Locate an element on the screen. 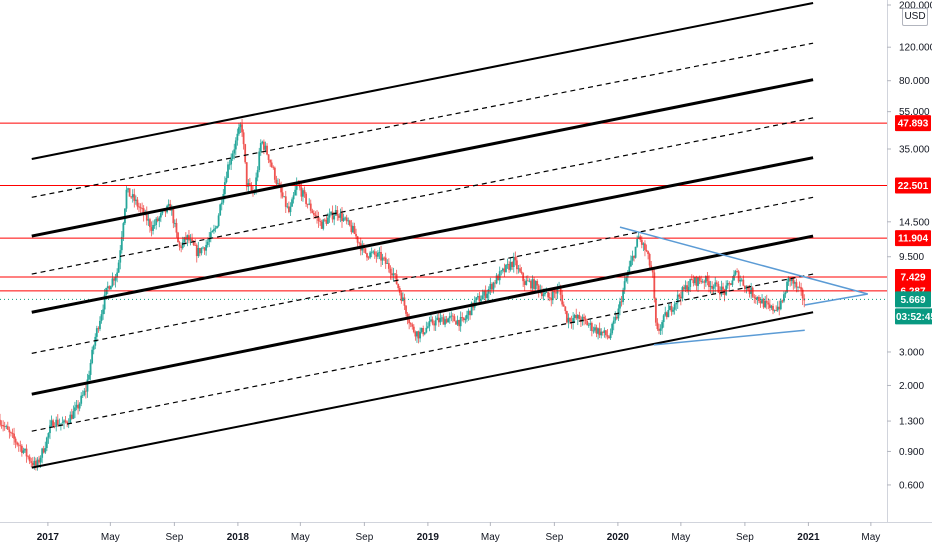  last-price-badge: 5.669 is located at coordinates (912, 300).